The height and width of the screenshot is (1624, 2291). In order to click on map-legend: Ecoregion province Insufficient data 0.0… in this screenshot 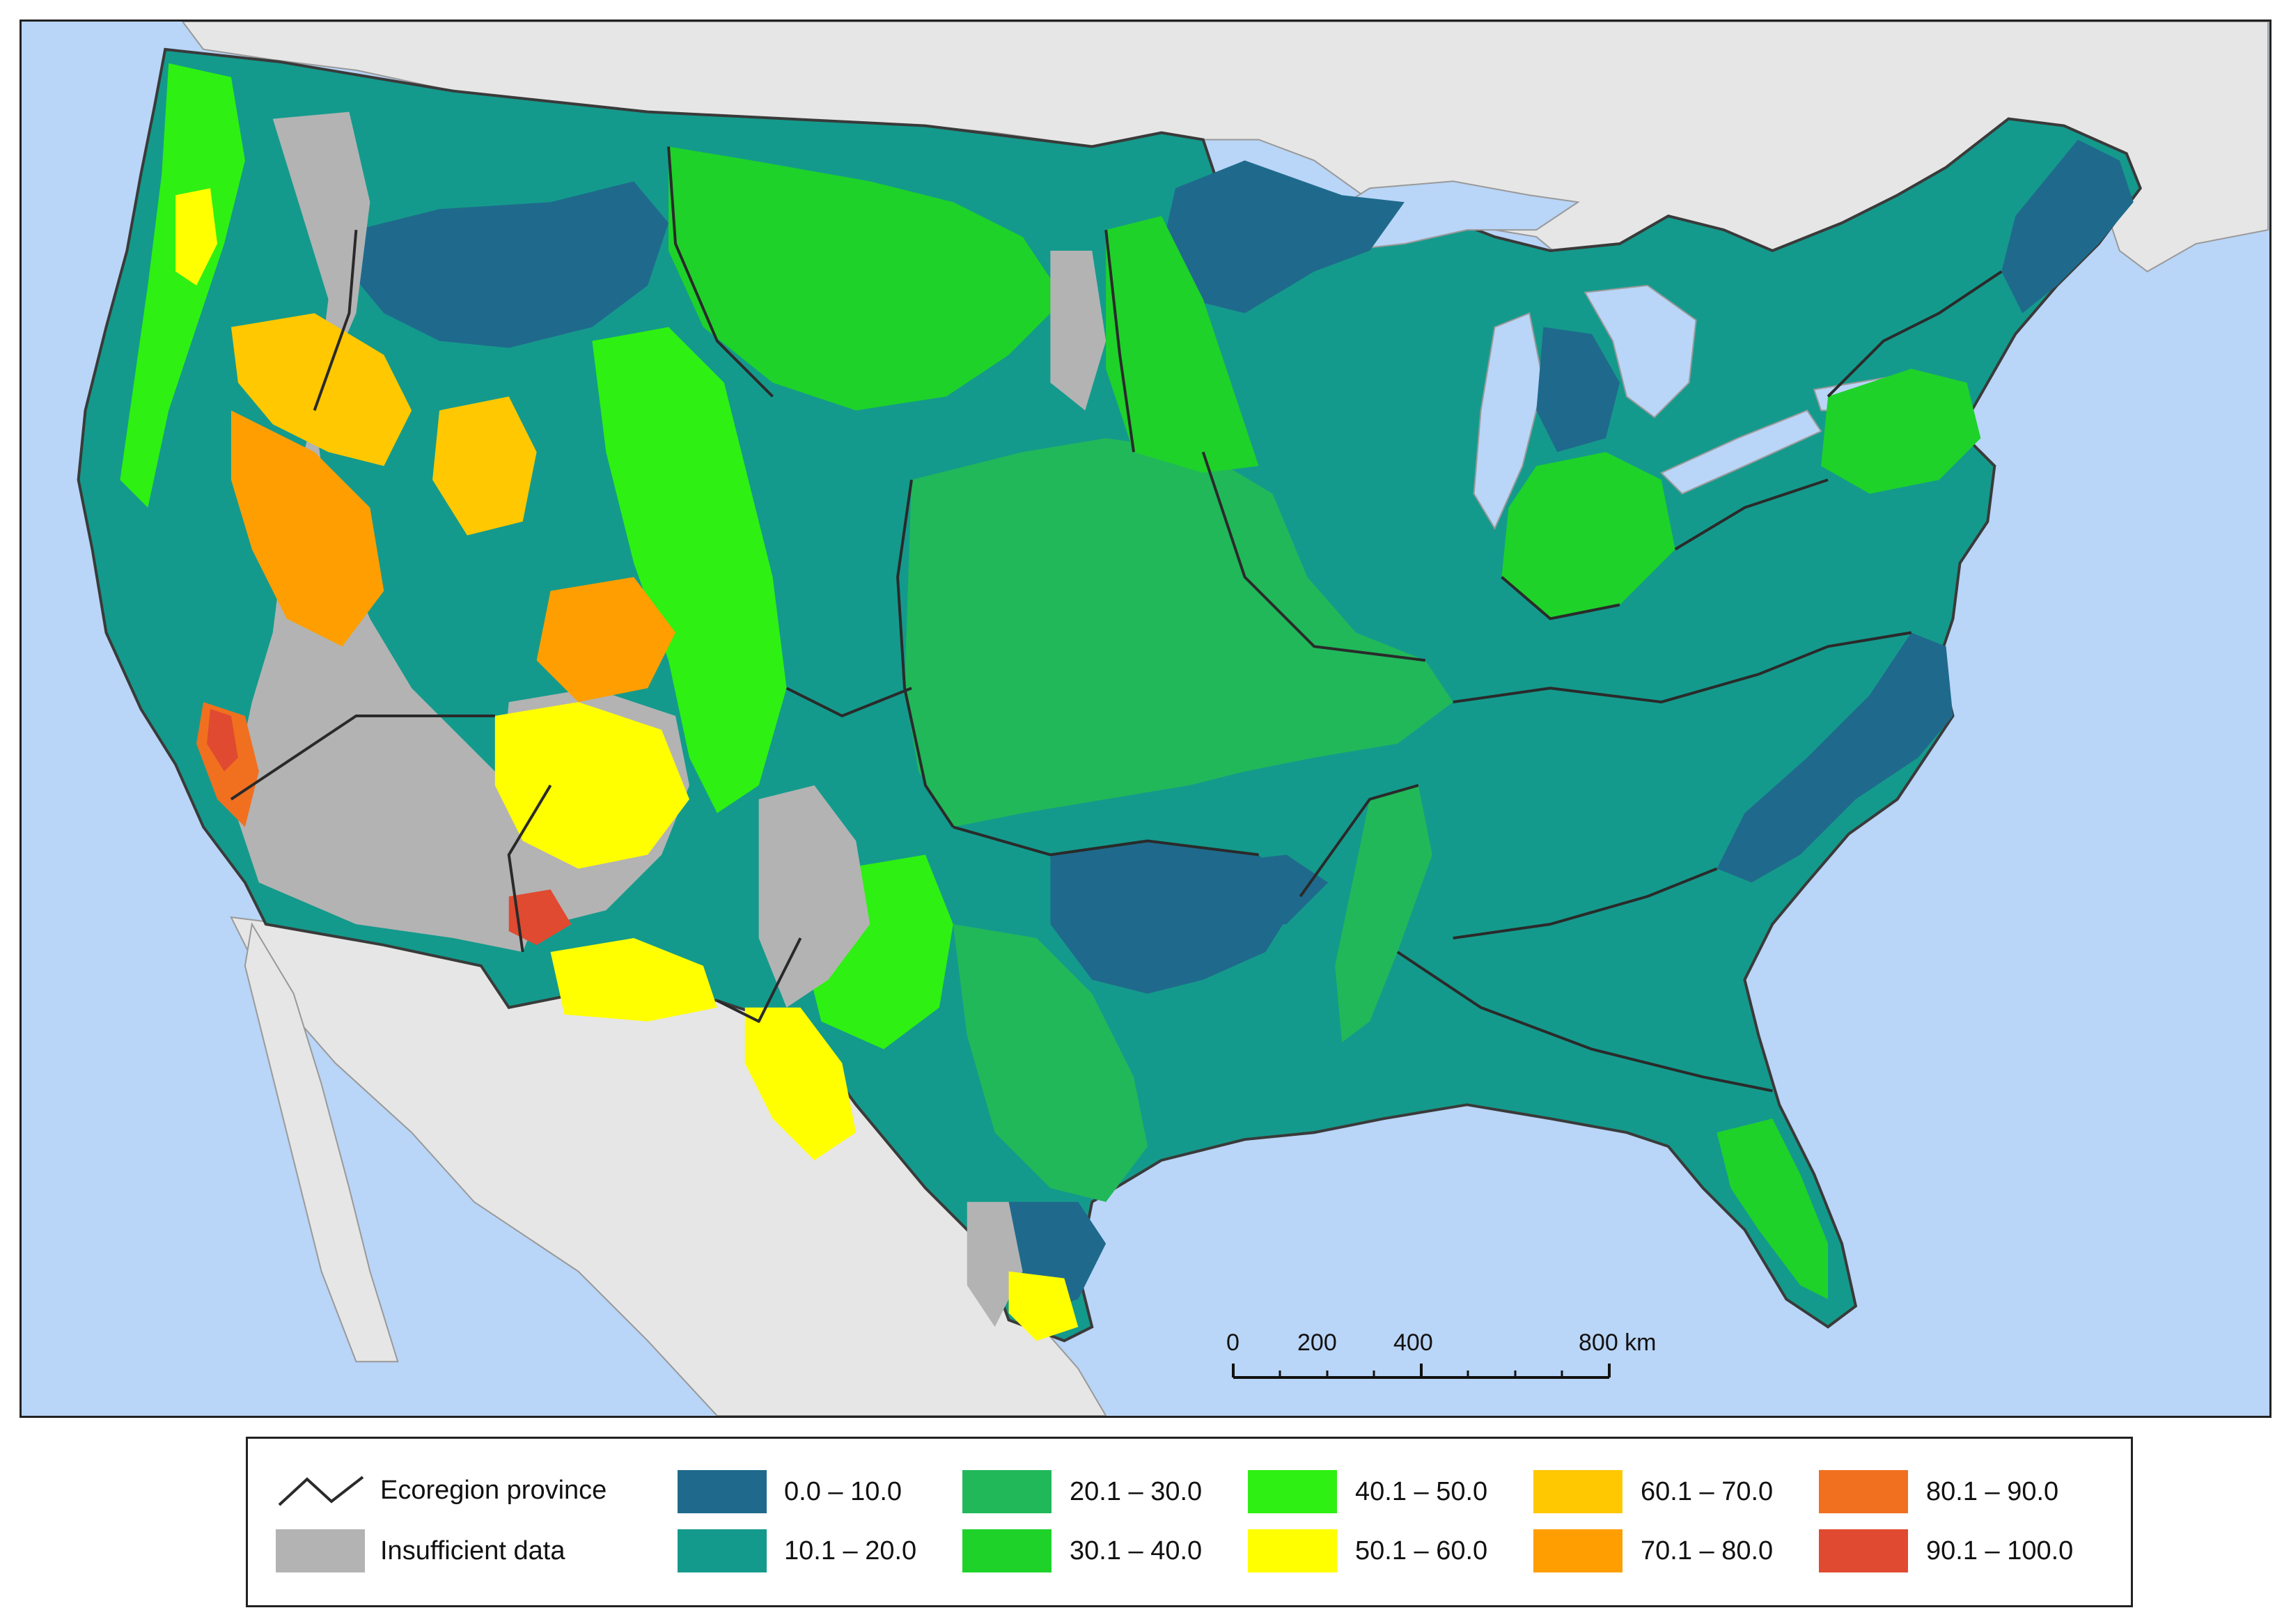, I will do `click(1189, 1522)`.